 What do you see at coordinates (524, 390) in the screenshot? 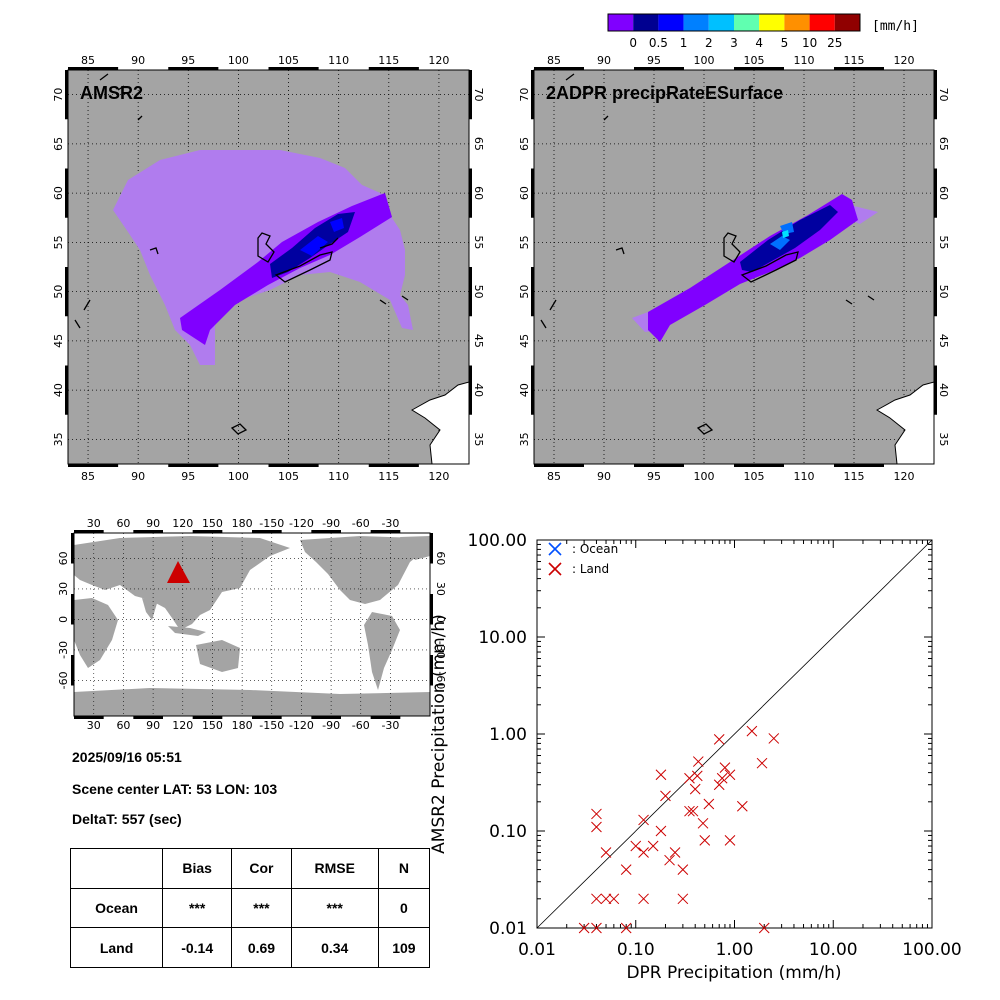
I see `lat-tick-label-left: 40` at bounding box center [524, 390].